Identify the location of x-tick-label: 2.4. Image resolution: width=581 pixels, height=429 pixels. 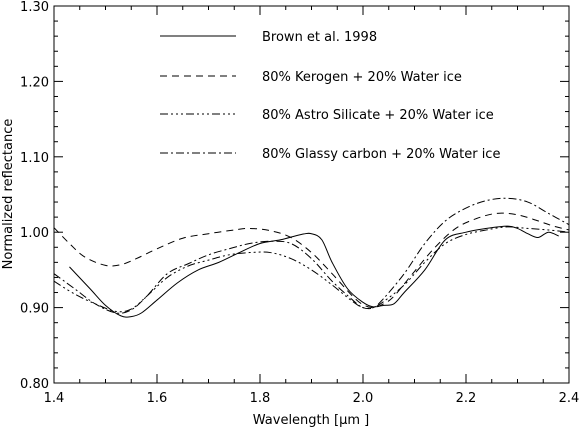
(569, 398).